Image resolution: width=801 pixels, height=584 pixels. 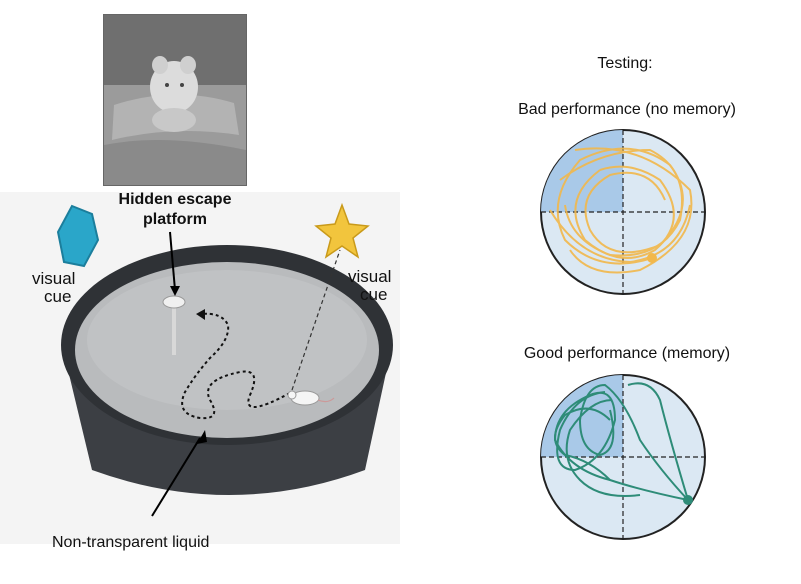 I want to click on good-pool, so click(x=623, y=457).